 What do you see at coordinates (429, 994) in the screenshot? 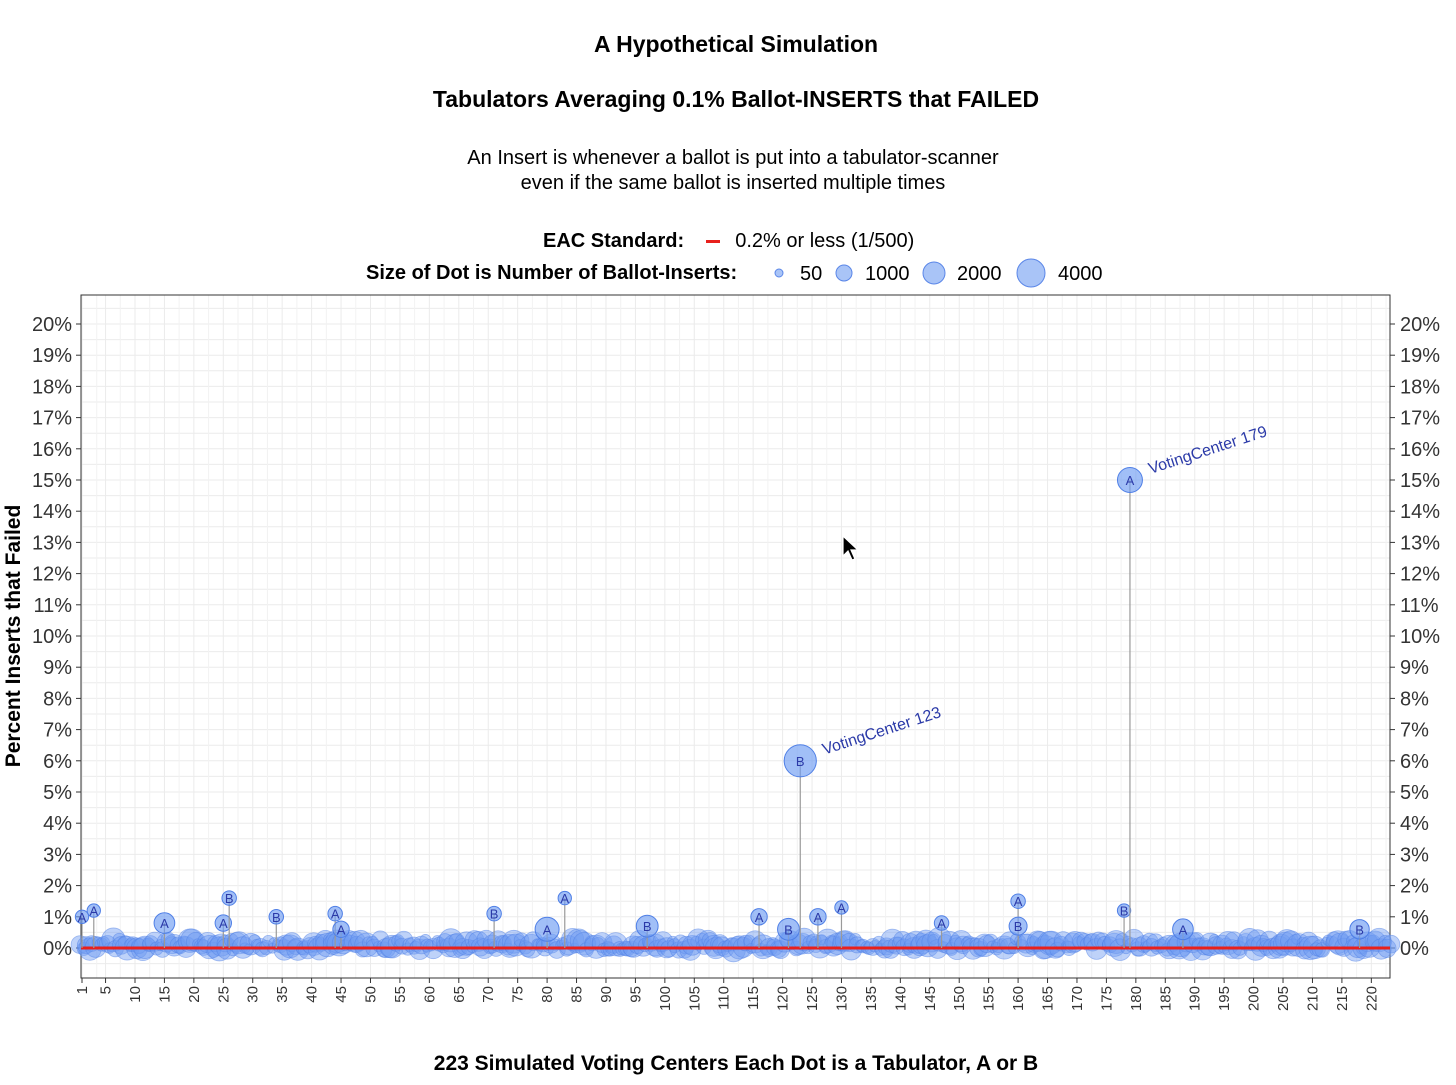
I see `x-tick-label: 60` at bounding box center [429, 994].